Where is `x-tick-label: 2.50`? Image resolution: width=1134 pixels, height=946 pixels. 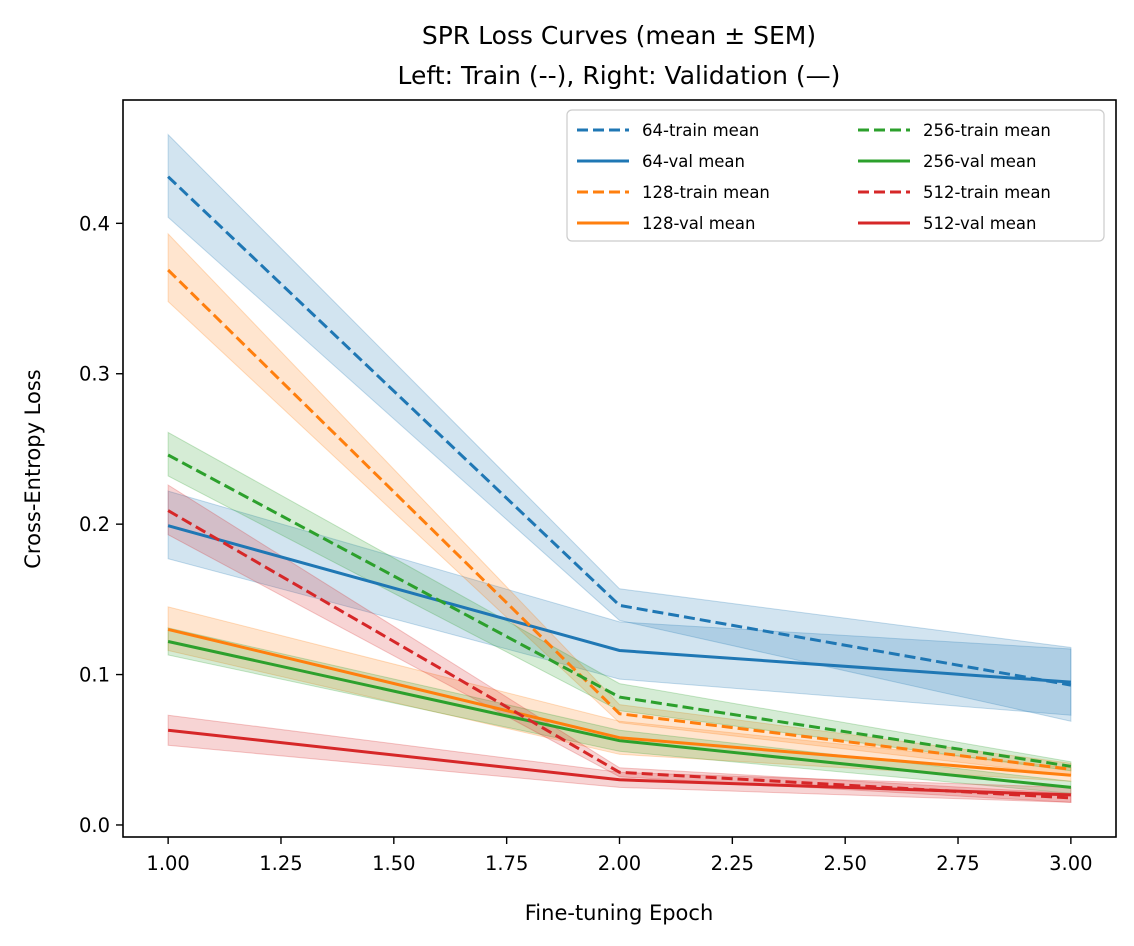 x-tick-label: 2.50 is located at coordinates (844, 863).